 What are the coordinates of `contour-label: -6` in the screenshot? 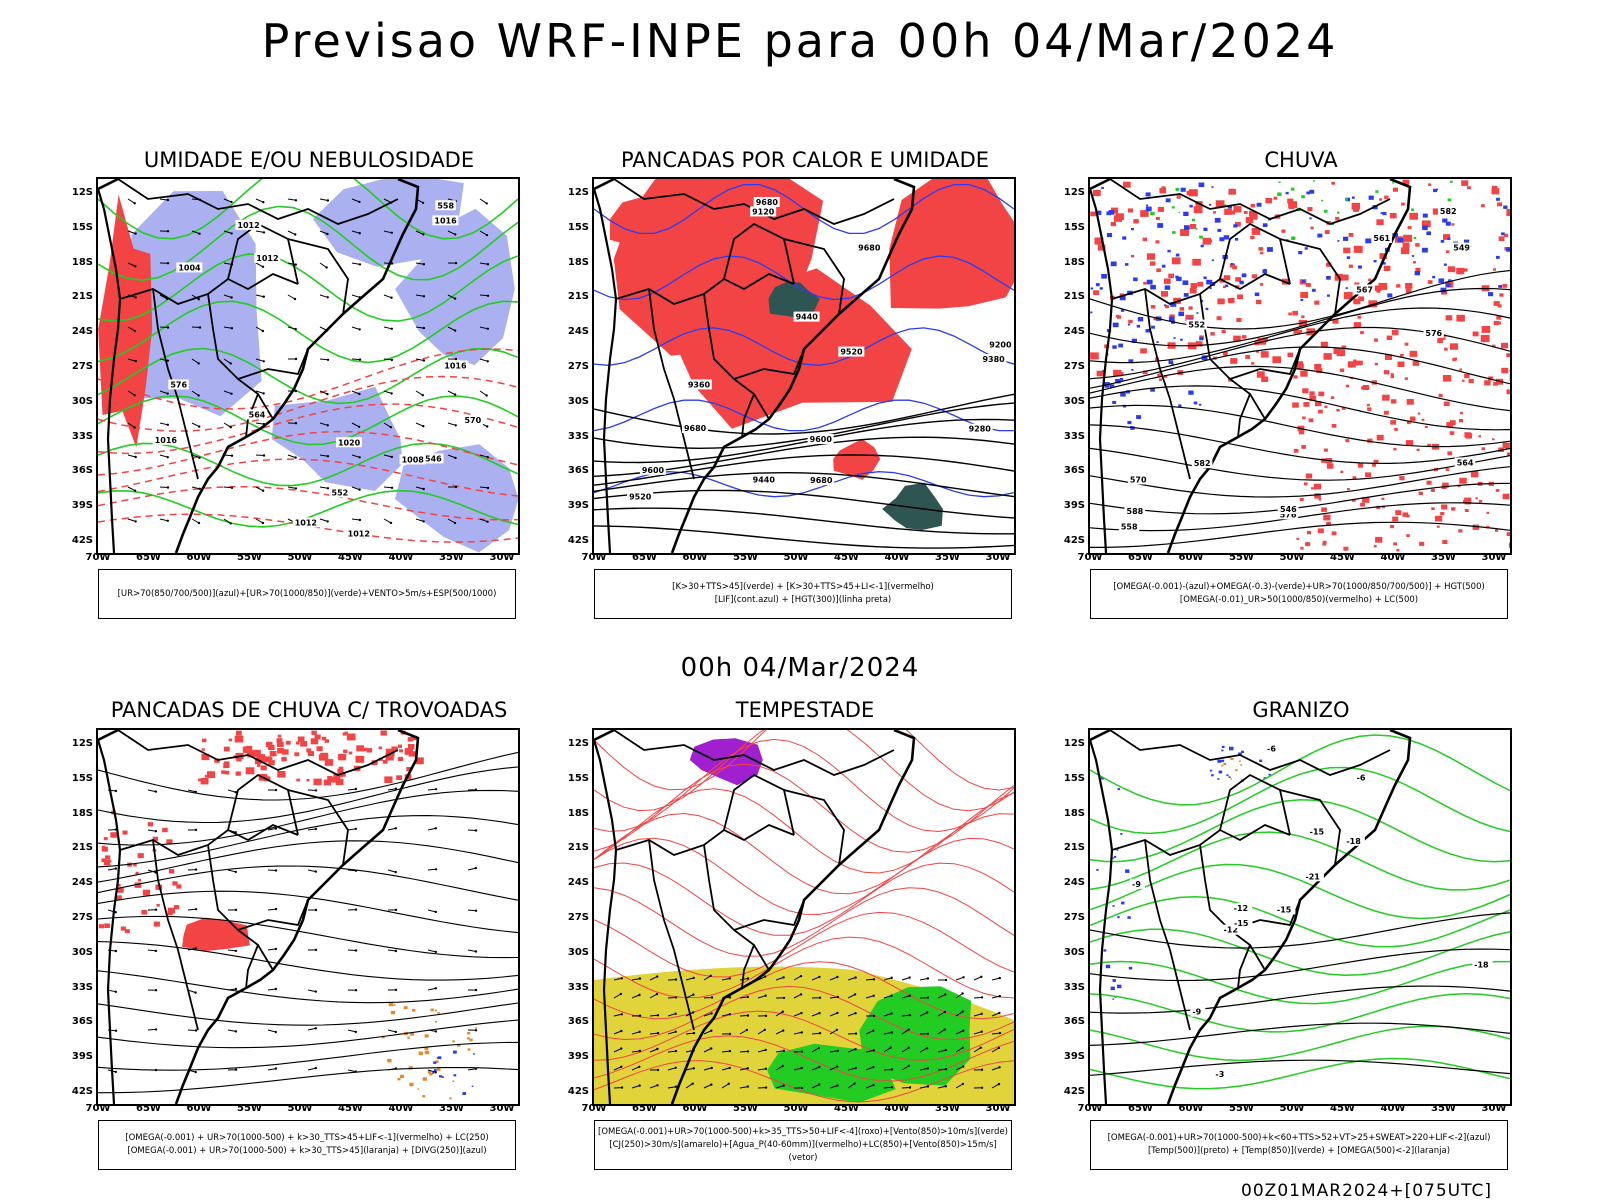 It's located at (1271, 749).